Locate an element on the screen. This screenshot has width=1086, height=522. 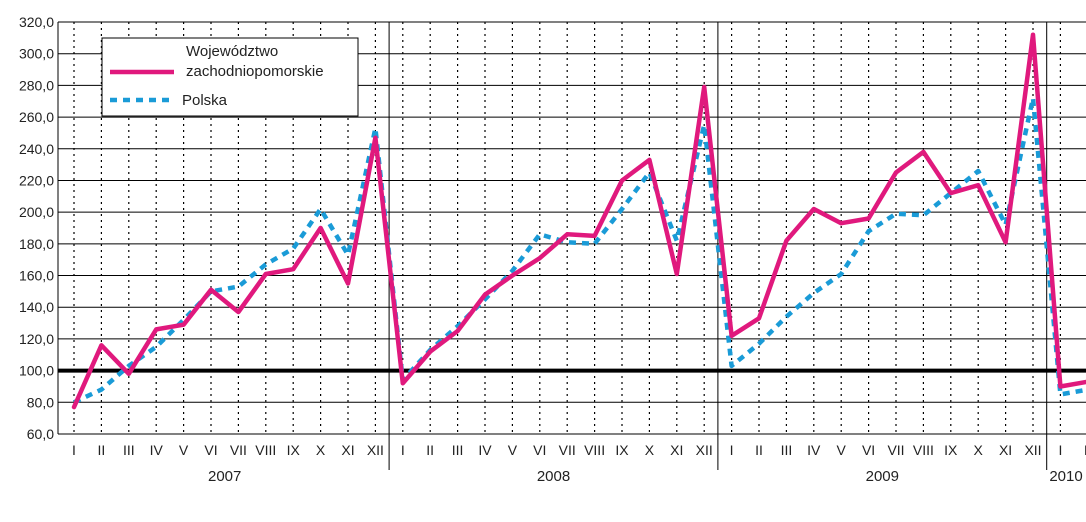
y-tick-label: 320,0 is located at coordinates (36, 22).